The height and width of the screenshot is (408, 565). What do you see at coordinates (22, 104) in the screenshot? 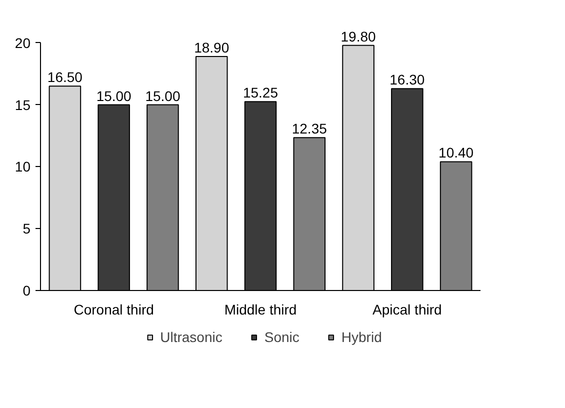
I see `y-tick-label: 15` at bounding box center [22, 104].